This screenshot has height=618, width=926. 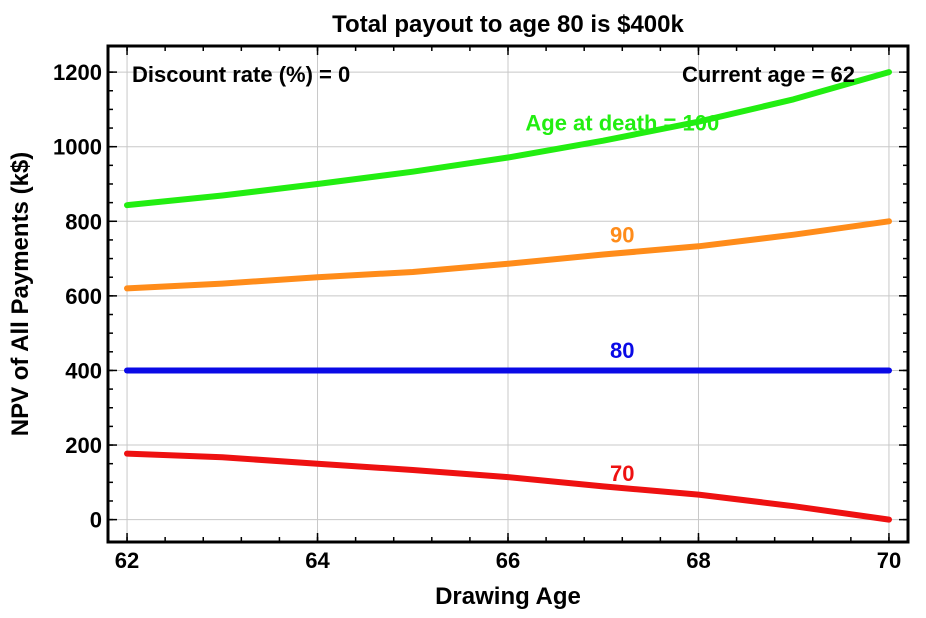 What do you see at coordinates (317, 560) in the screenshot?
I see `x-tick-label: 64` at bounding box center [317, 560].